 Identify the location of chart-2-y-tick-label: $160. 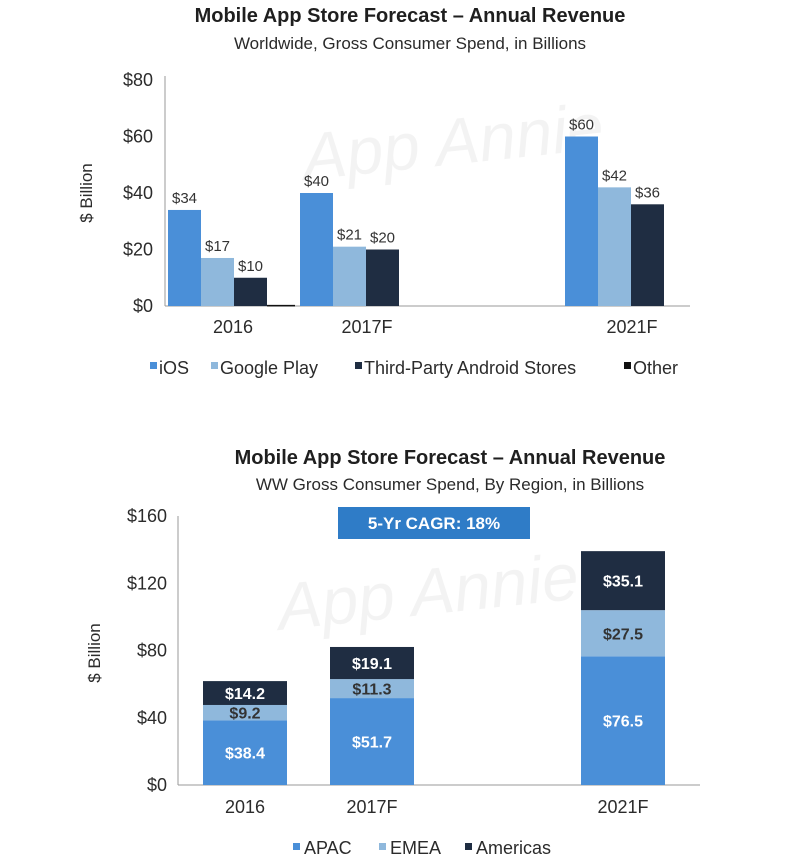
(147, 516).